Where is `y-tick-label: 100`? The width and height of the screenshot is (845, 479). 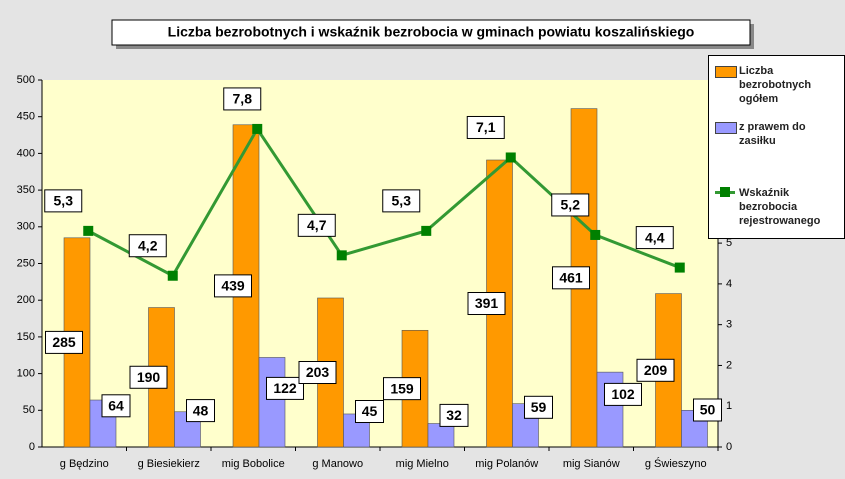
y-tick-label: 100 is located at coordinates (26, 374).